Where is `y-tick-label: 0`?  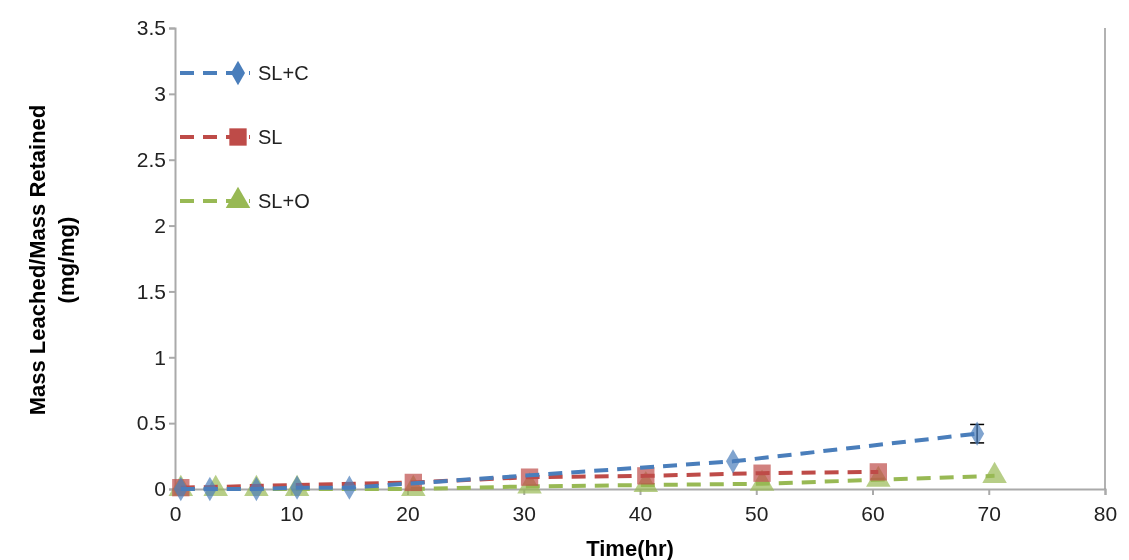
y-tick-label: 0 is located at coordinates (160, 489).